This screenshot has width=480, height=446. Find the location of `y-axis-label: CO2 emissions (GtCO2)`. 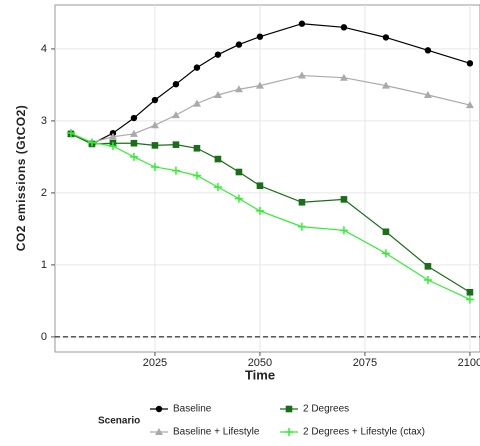

y-axis-label: CO2 emissions (GtCO2) is located at coordinates (21, 178).